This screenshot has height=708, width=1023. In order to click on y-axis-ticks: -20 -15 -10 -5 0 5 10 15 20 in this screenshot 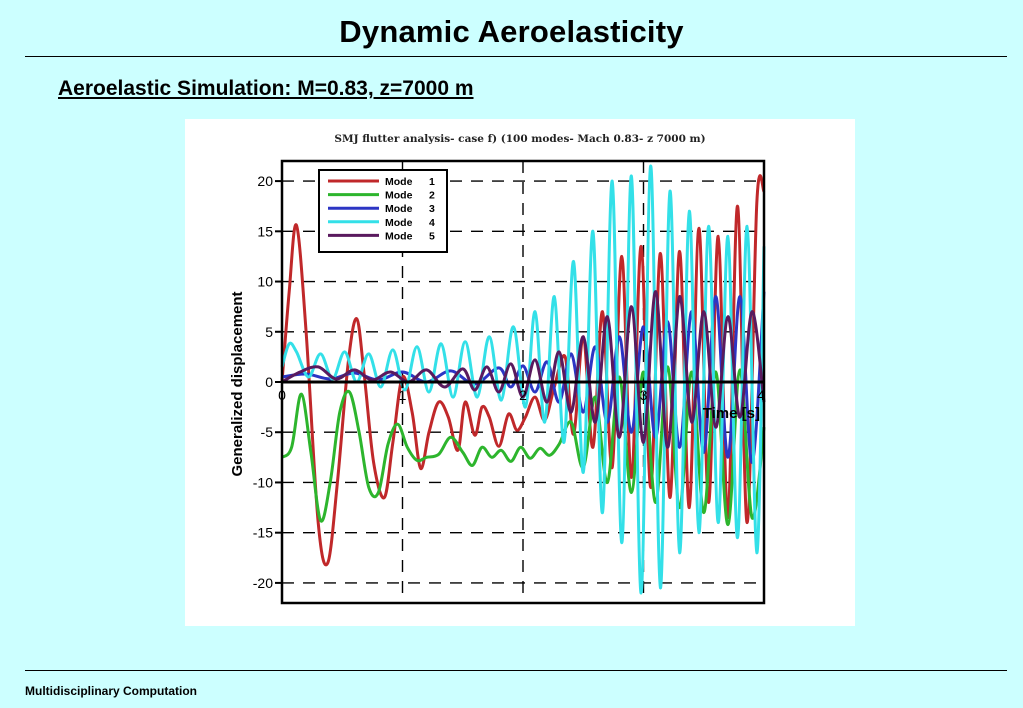, I will do `click(267, 382)`.